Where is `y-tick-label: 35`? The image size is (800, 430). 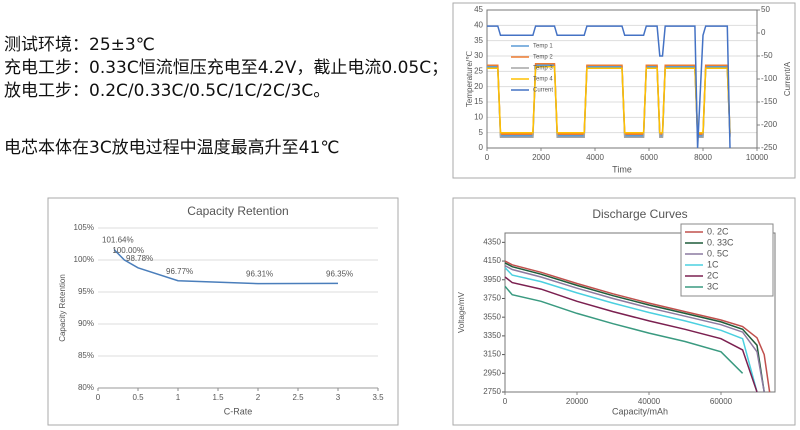
y-tick-label: 35 is located at coordinates (478, 40).